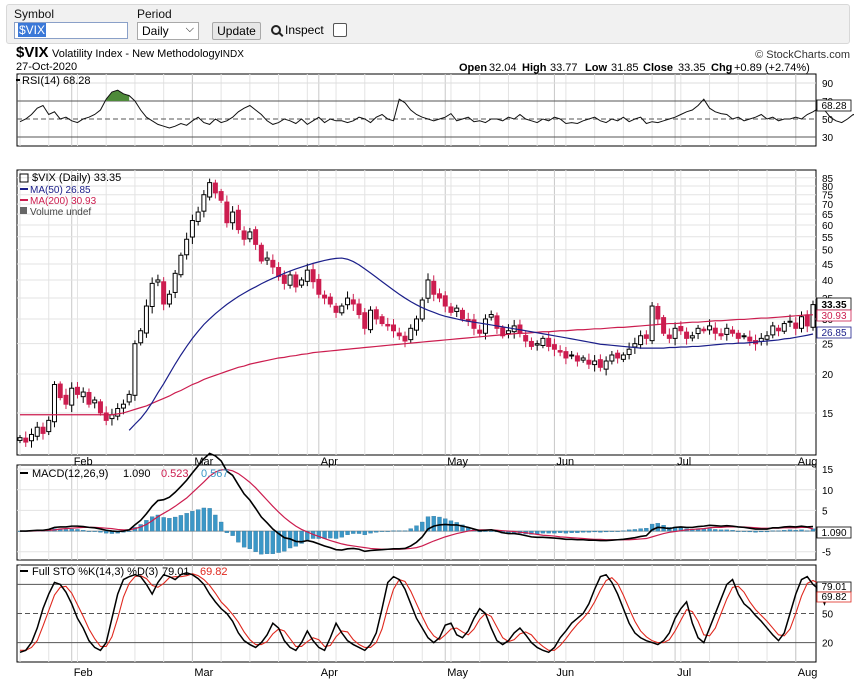  What do you see at coordinates (833, 597) in the screenshot?
I see `sto-d-last-value: 69.82` at bounding box center [833, 597].